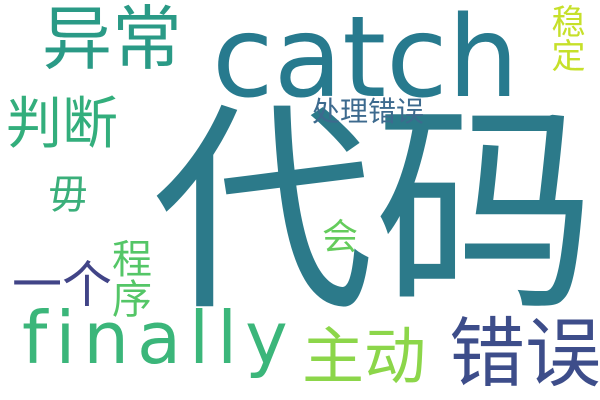  Describe the element at coordinates (62, 285) in the screenshot. I see `word-yige: 一个` at that location.